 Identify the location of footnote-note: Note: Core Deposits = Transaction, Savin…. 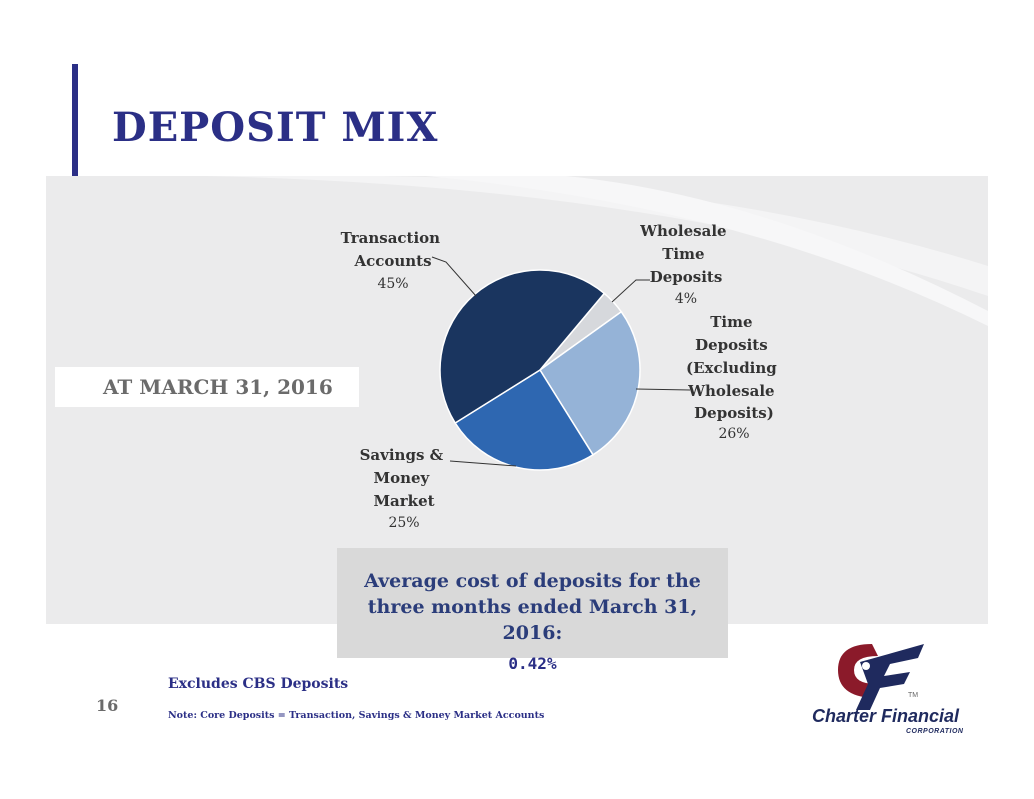
(356, 715).